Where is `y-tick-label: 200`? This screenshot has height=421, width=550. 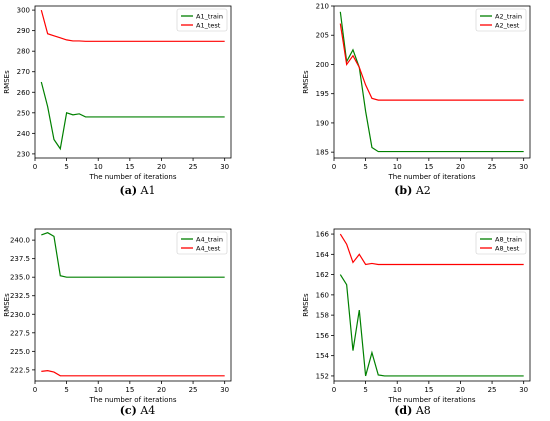
y-tick-label: 200 is located at coordinates (322, 65).